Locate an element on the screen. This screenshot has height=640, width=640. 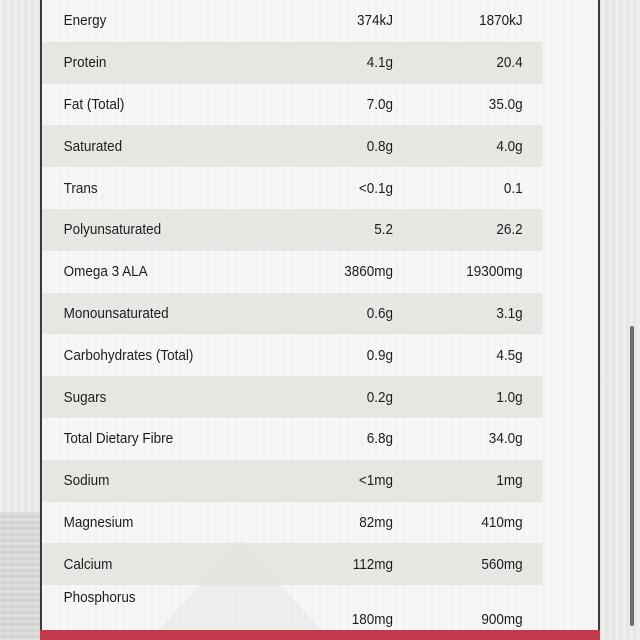
per-serve-value: 180mg is located at coordinates (372, 620).